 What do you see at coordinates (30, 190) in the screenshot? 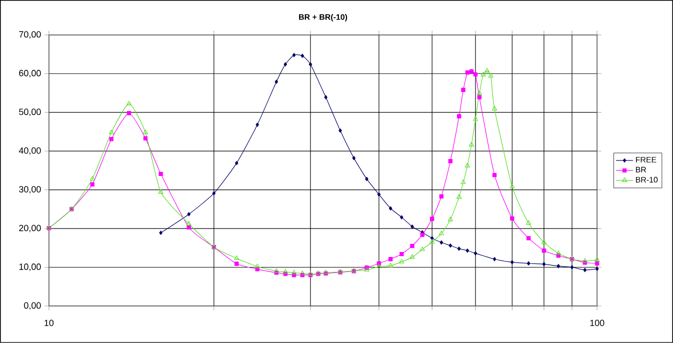
I see `y-tick-label: 30,00` at bounding box center [30, 190].